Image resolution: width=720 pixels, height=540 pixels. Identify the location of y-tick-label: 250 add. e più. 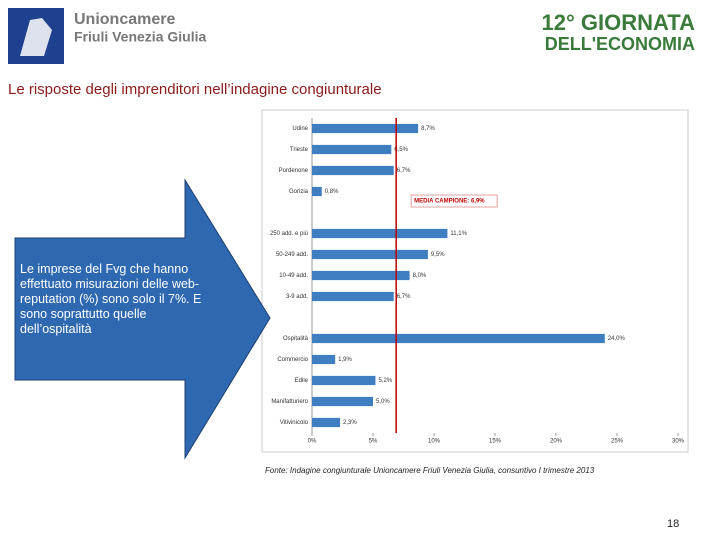
(289, 234).